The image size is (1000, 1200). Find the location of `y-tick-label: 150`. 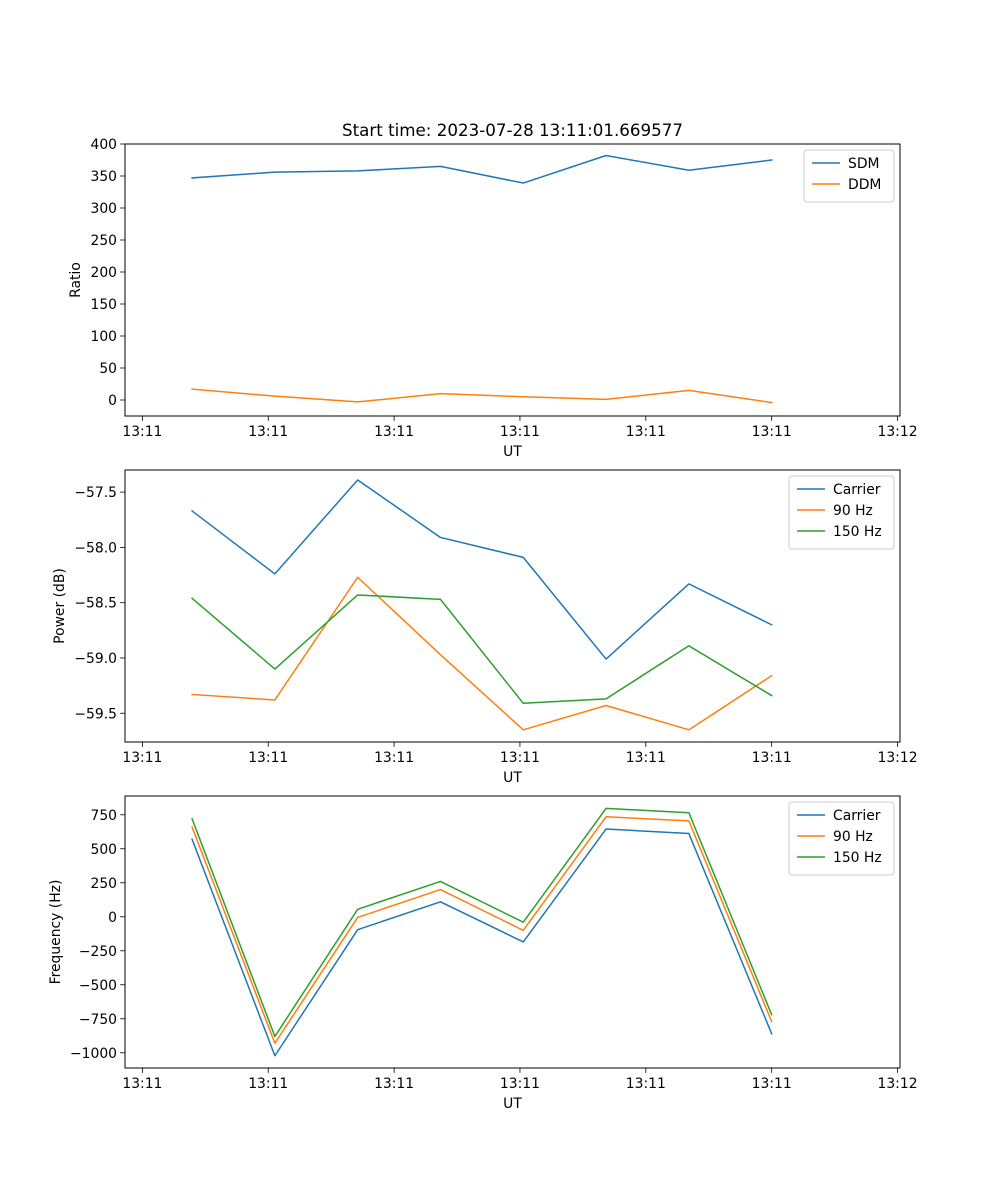

y-tick-label: 150 is located at coordinates (103, 305).